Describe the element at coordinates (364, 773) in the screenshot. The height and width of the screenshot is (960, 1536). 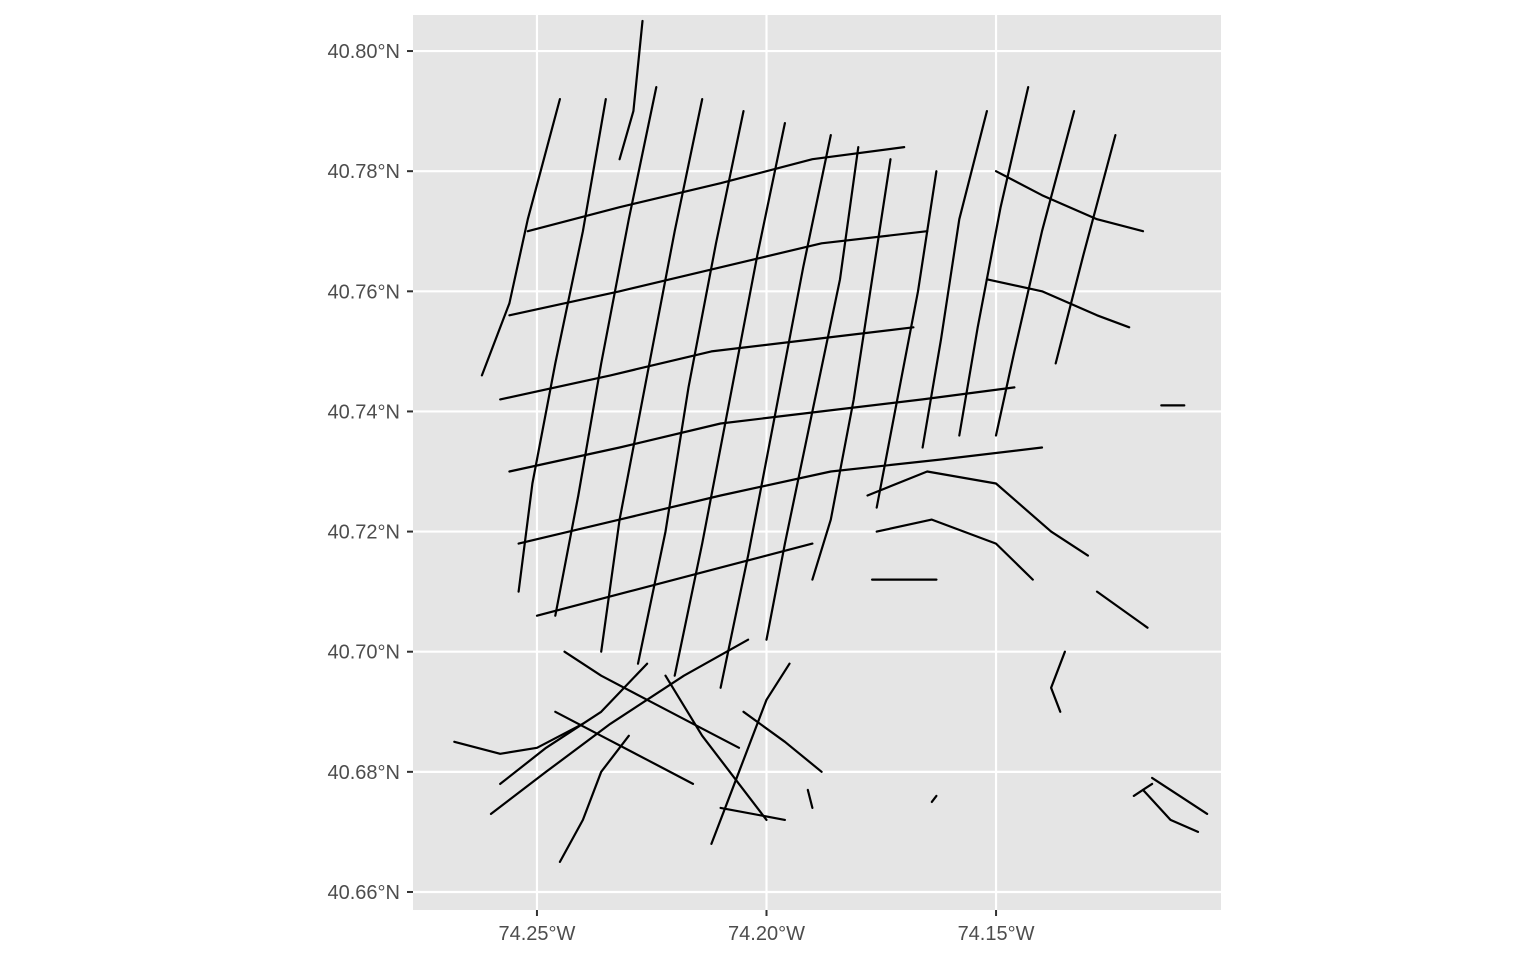
I see `y-tick-label: 40.68°N` at that location.